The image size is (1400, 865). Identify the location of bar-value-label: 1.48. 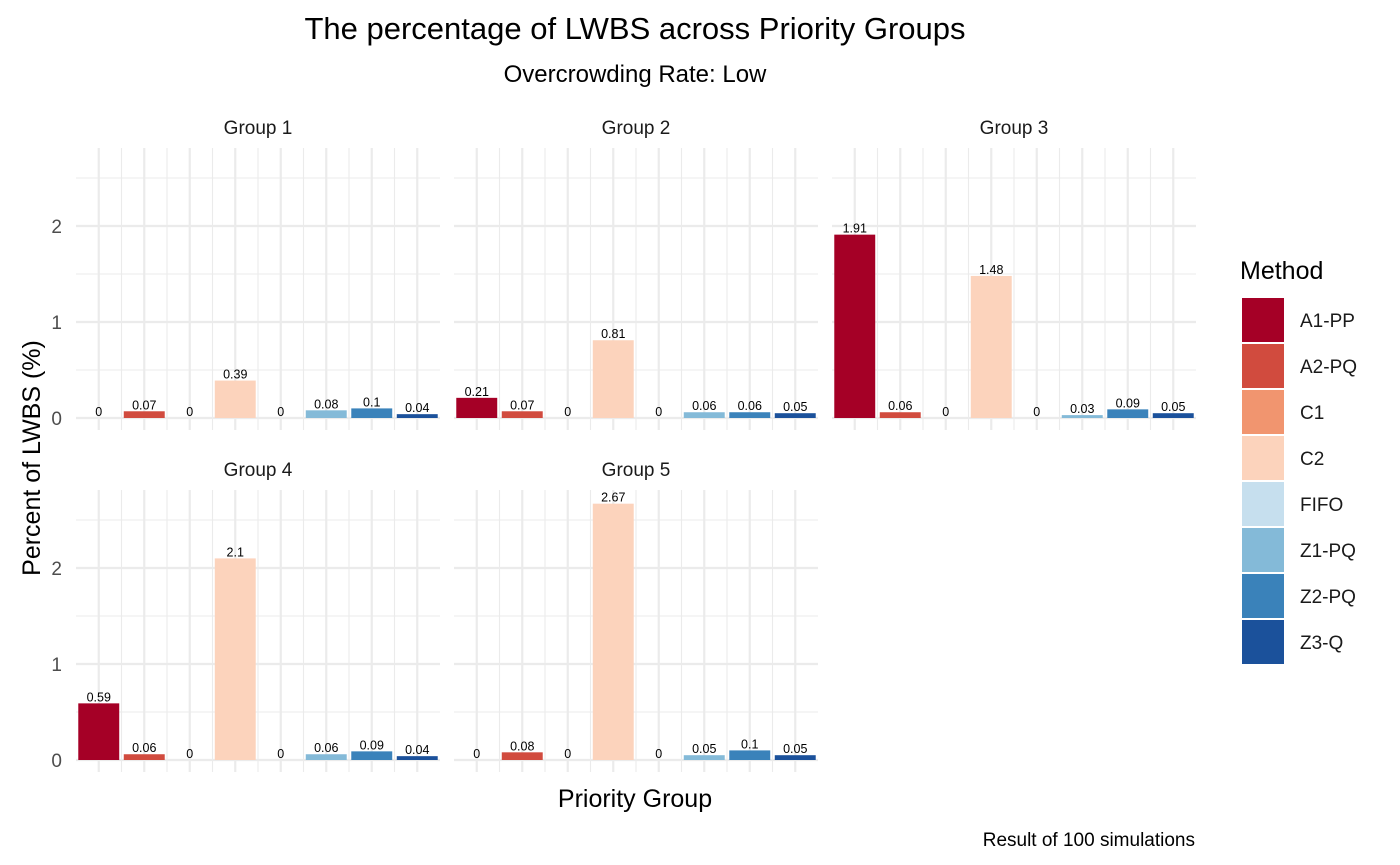
(991, 270).